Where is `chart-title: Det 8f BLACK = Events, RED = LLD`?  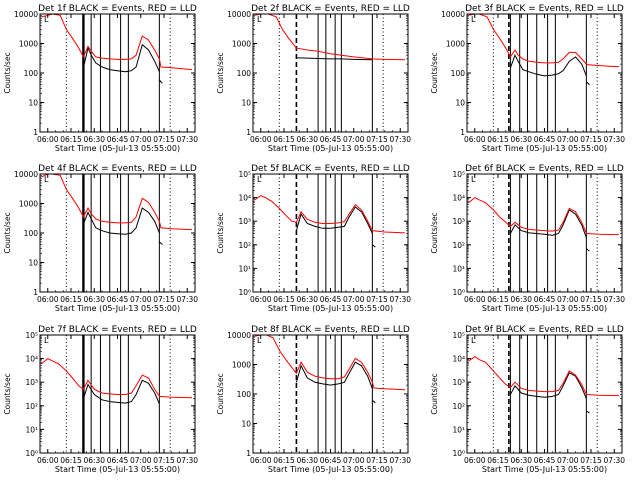
chart-title: Det 8f BLACK = Events, RED = LLD is located at coordinates (330, 330).